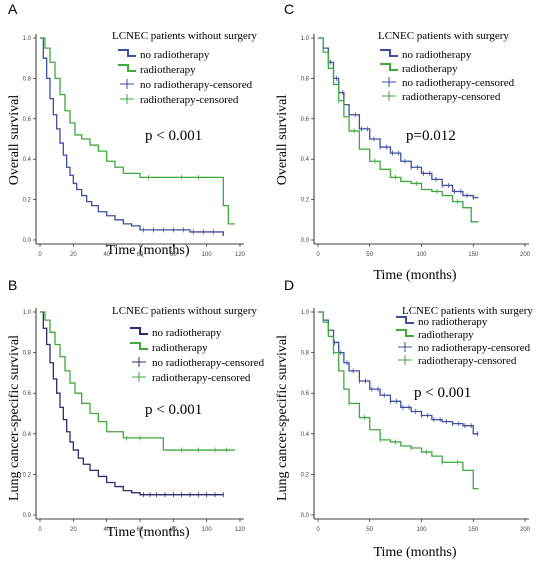 The image size is (541, 561). What do you see at coordinates (525, 530) in the screenshot?
I see `x-tick-label: 200` at bounding box center [525, 530].